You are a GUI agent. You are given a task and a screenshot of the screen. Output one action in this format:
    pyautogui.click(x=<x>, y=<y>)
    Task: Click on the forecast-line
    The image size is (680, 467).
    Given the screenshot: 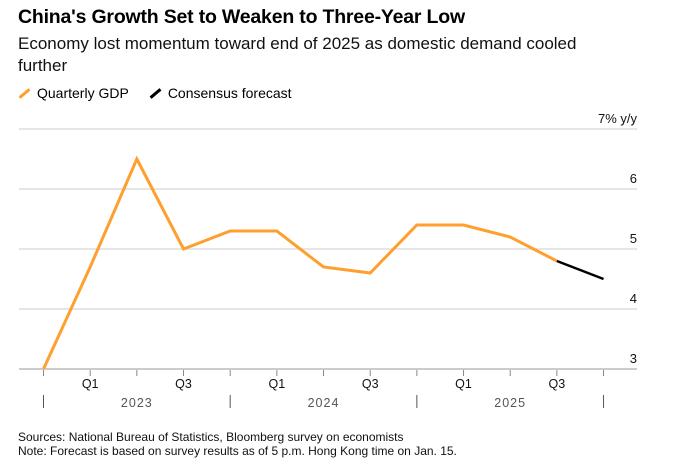 What is the action you would take?
    pyautogui.click(x=580, y=270)
    